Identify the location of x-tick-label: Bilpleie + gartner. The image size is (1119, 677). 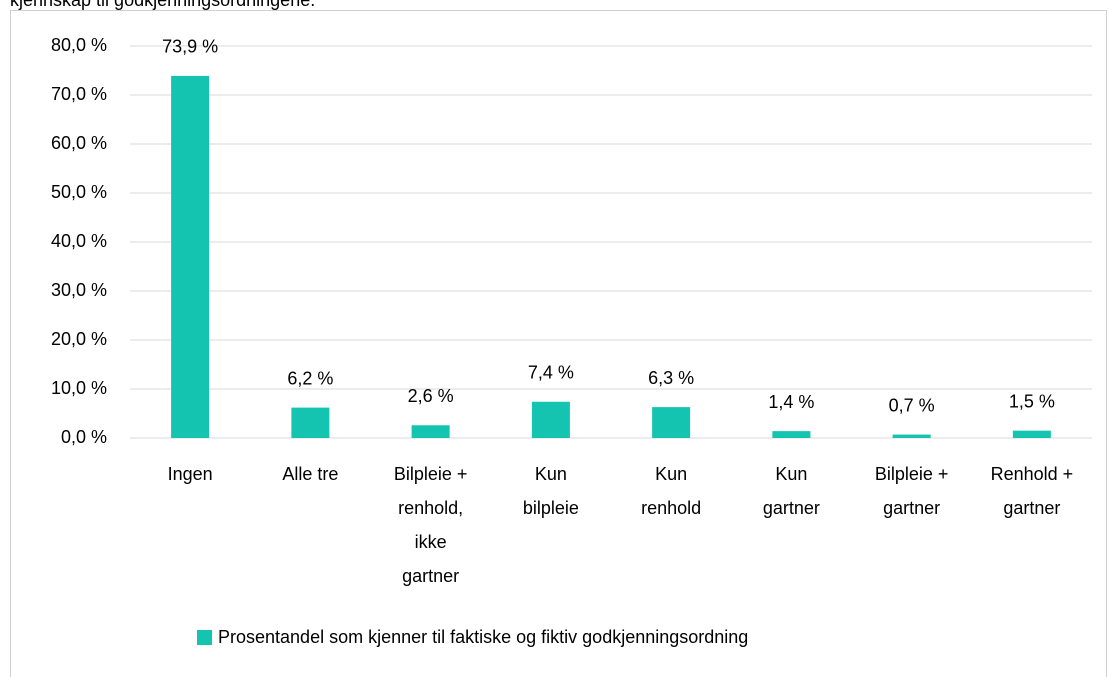
(912, 491).